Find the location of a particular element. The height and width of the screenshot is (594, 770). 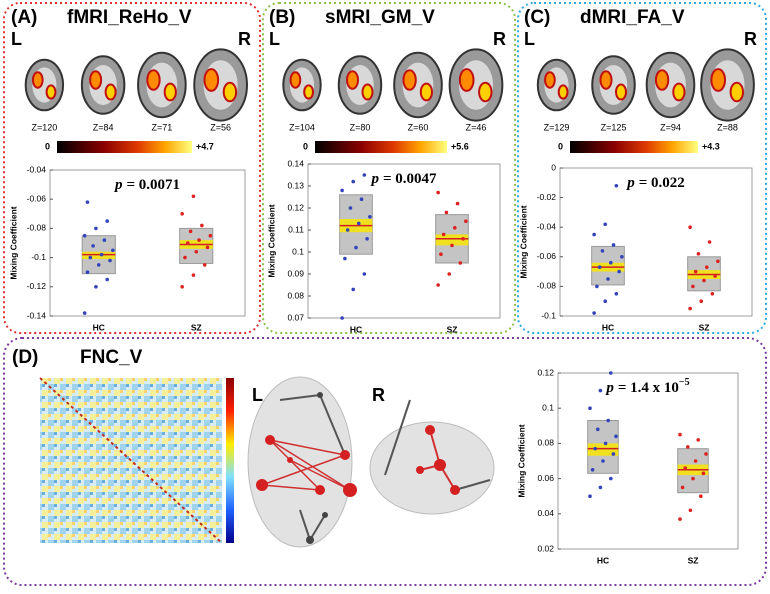

panel-label: (A) is located at coordinates (24, 17).